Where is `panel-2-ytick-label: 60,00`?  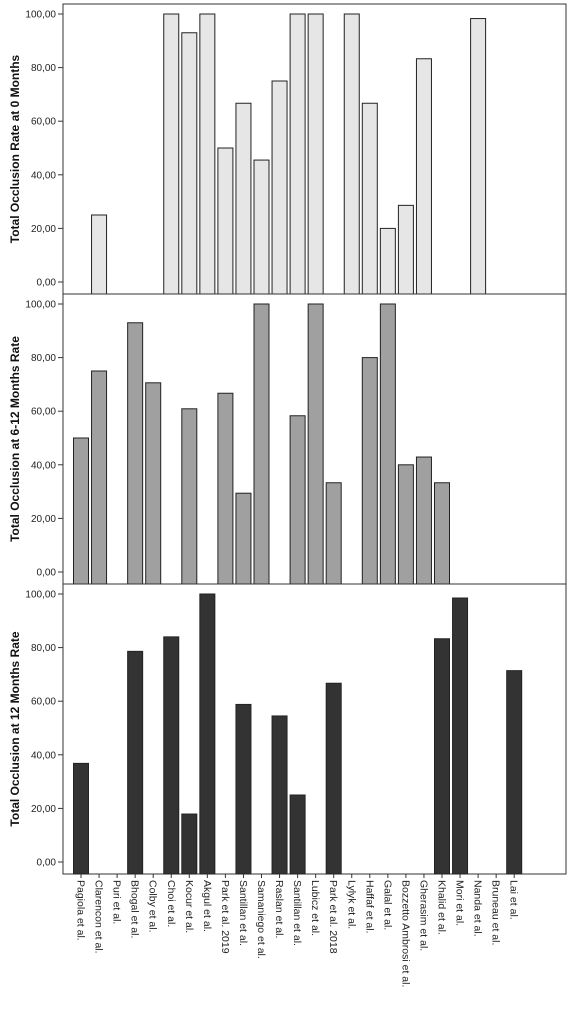 panel-2-ytick-label: 60,00 is located at coordinates (43, 412).